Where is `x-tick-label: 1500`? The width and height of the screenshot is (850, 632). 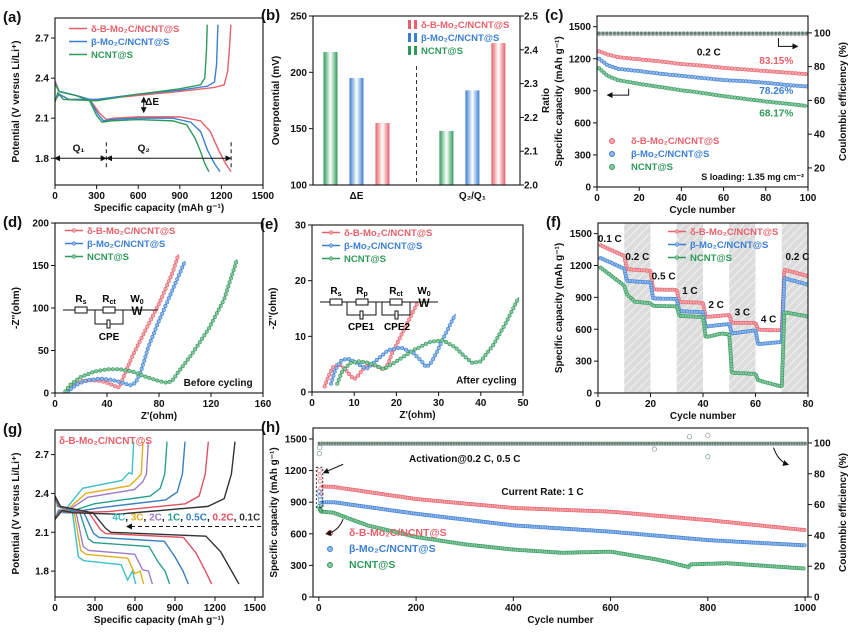 x-tick-label: 1500 is located at coordinates (255, 608).